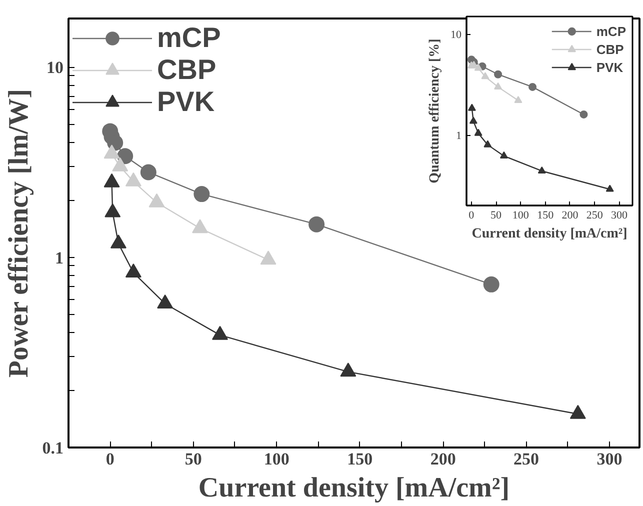  What do you see at coordinates (435, 111) in the screenshot?
I see `y-axis-title: Quantum efficiency [%]` at bounding box center [435, 111].